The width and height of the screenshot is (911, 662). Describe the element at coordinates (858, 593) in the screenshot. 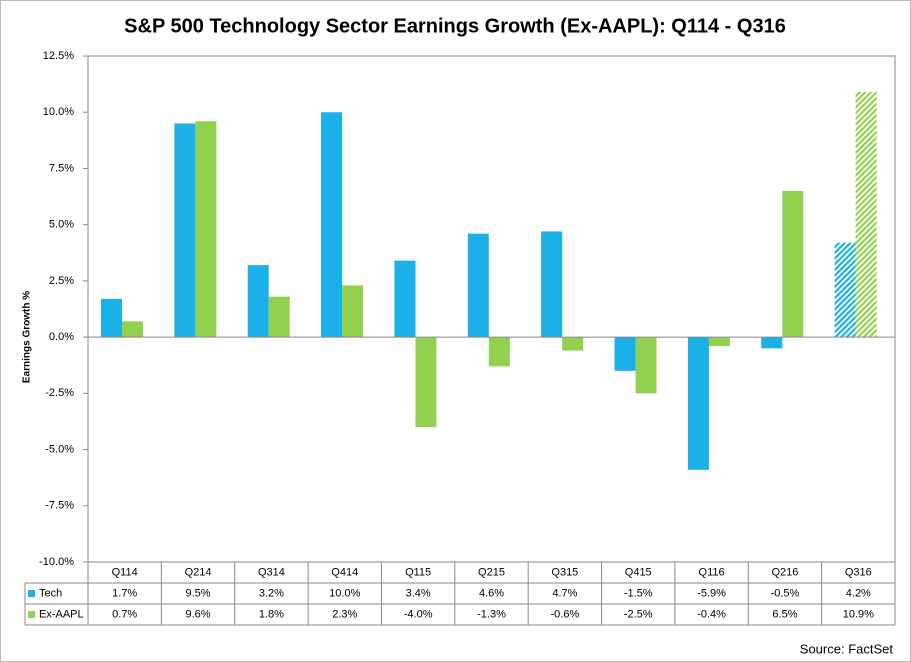

I see `data-label: 4.2%` at that location.